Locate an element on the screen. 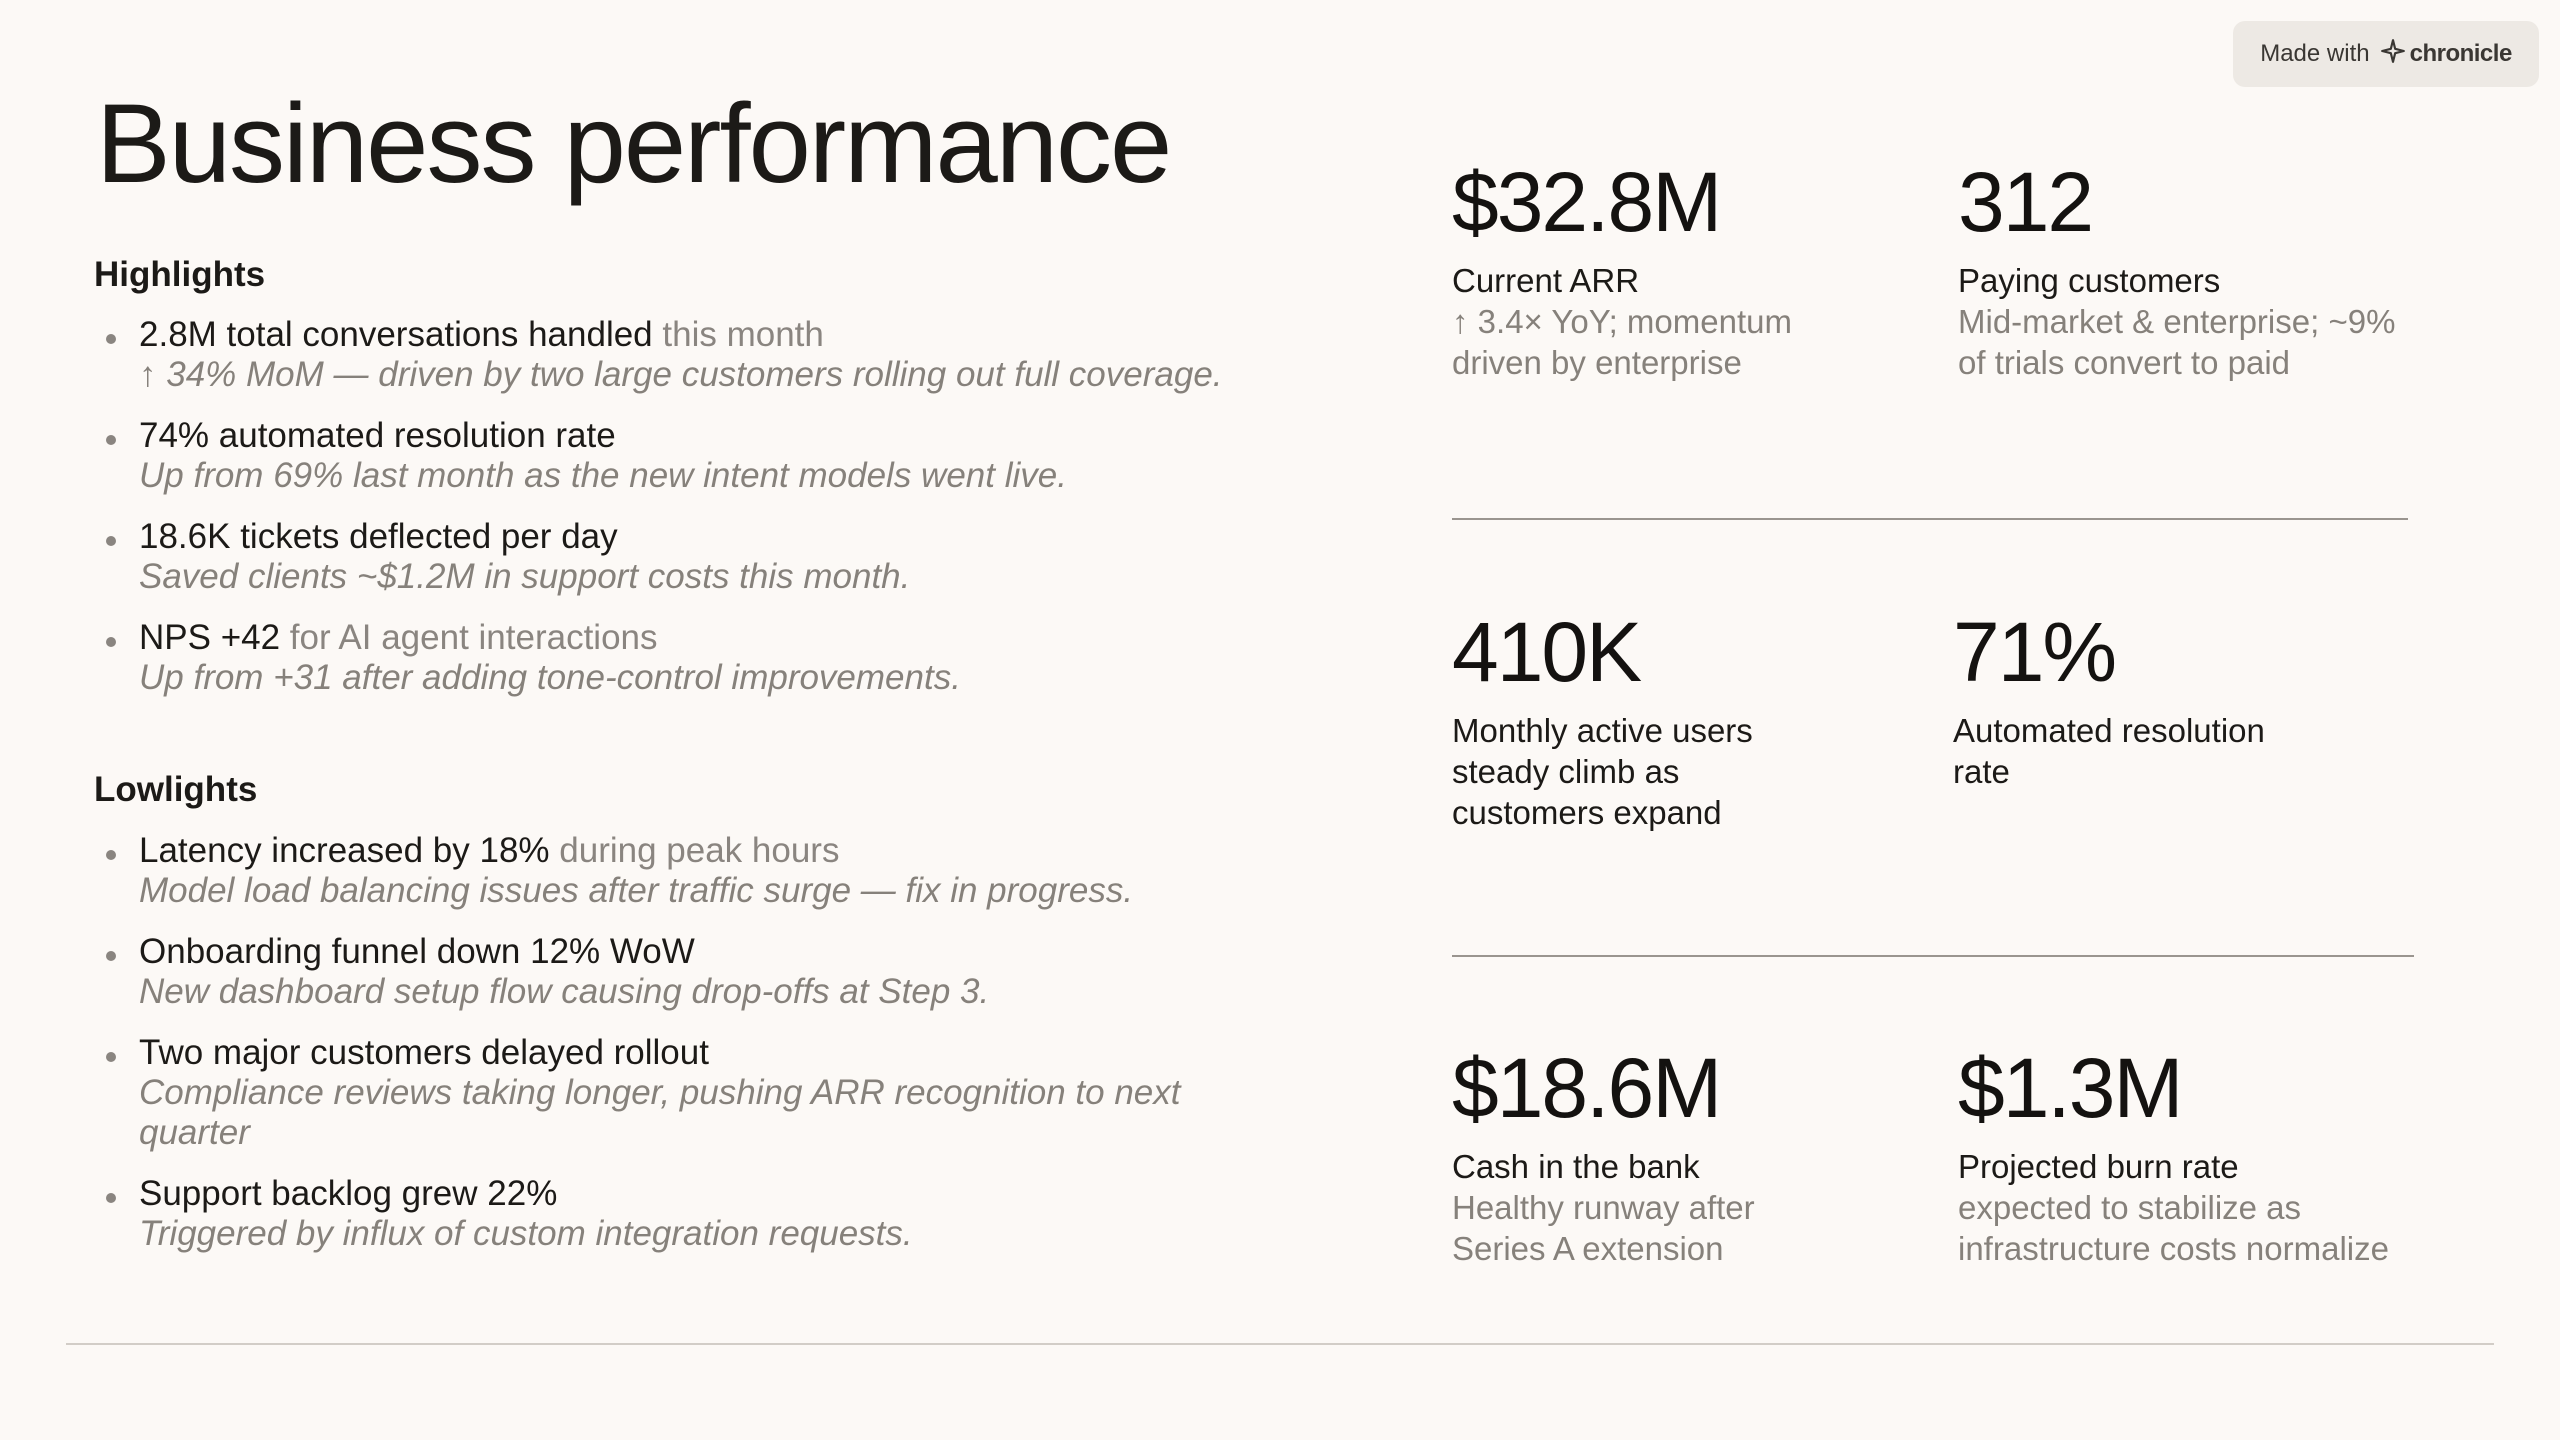 This screenshot has height=1440, width=2560. lowlights-heading: Lowlights is located at coordinates (176, 789).